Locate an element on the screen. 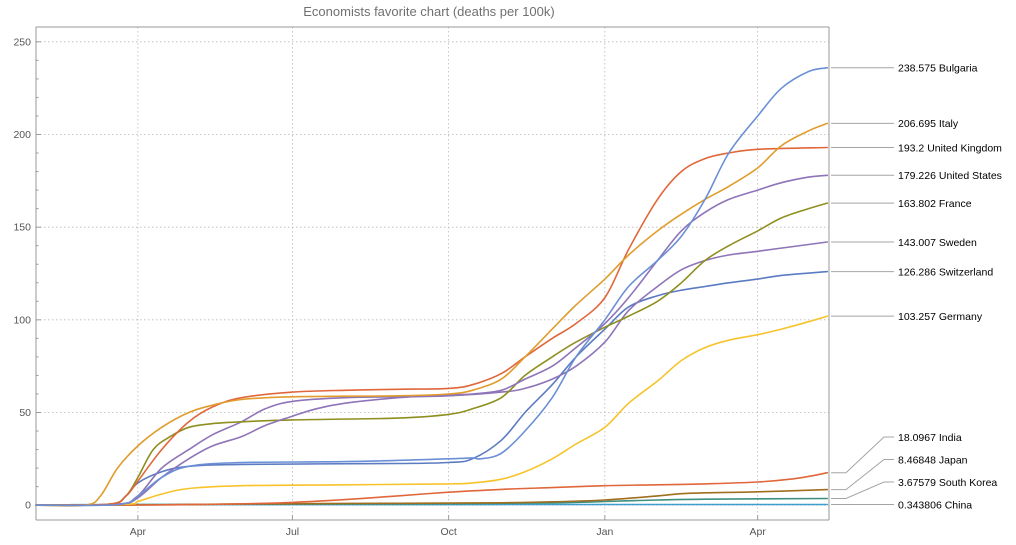  series-label-united-states: 179.226 United States is located at coordinates (950, 176).